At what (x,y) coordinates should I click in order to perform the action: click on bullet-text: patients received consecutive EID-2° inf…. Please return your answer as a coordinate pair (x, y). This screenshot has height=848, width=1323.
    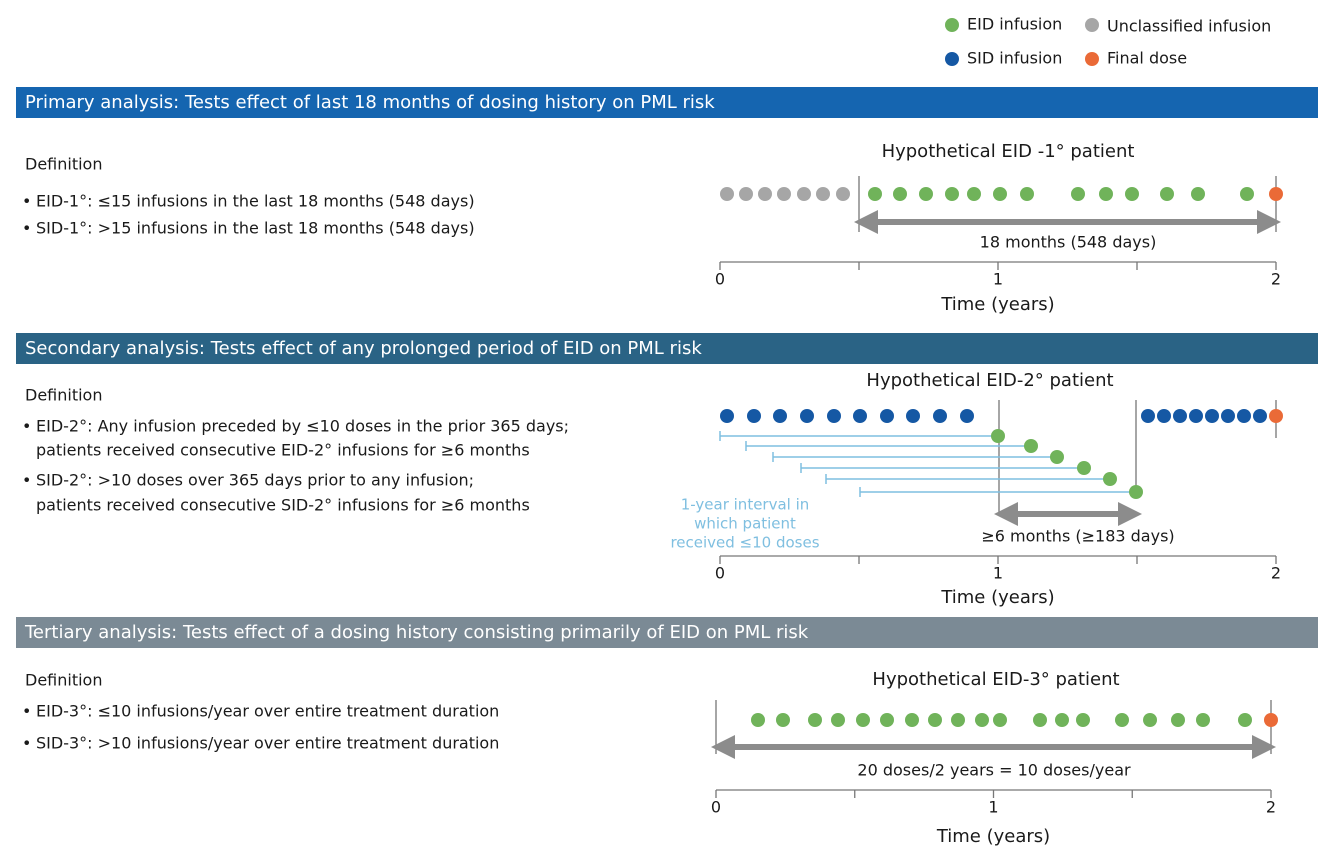
    Looking at the image, I should click on (283, 450).